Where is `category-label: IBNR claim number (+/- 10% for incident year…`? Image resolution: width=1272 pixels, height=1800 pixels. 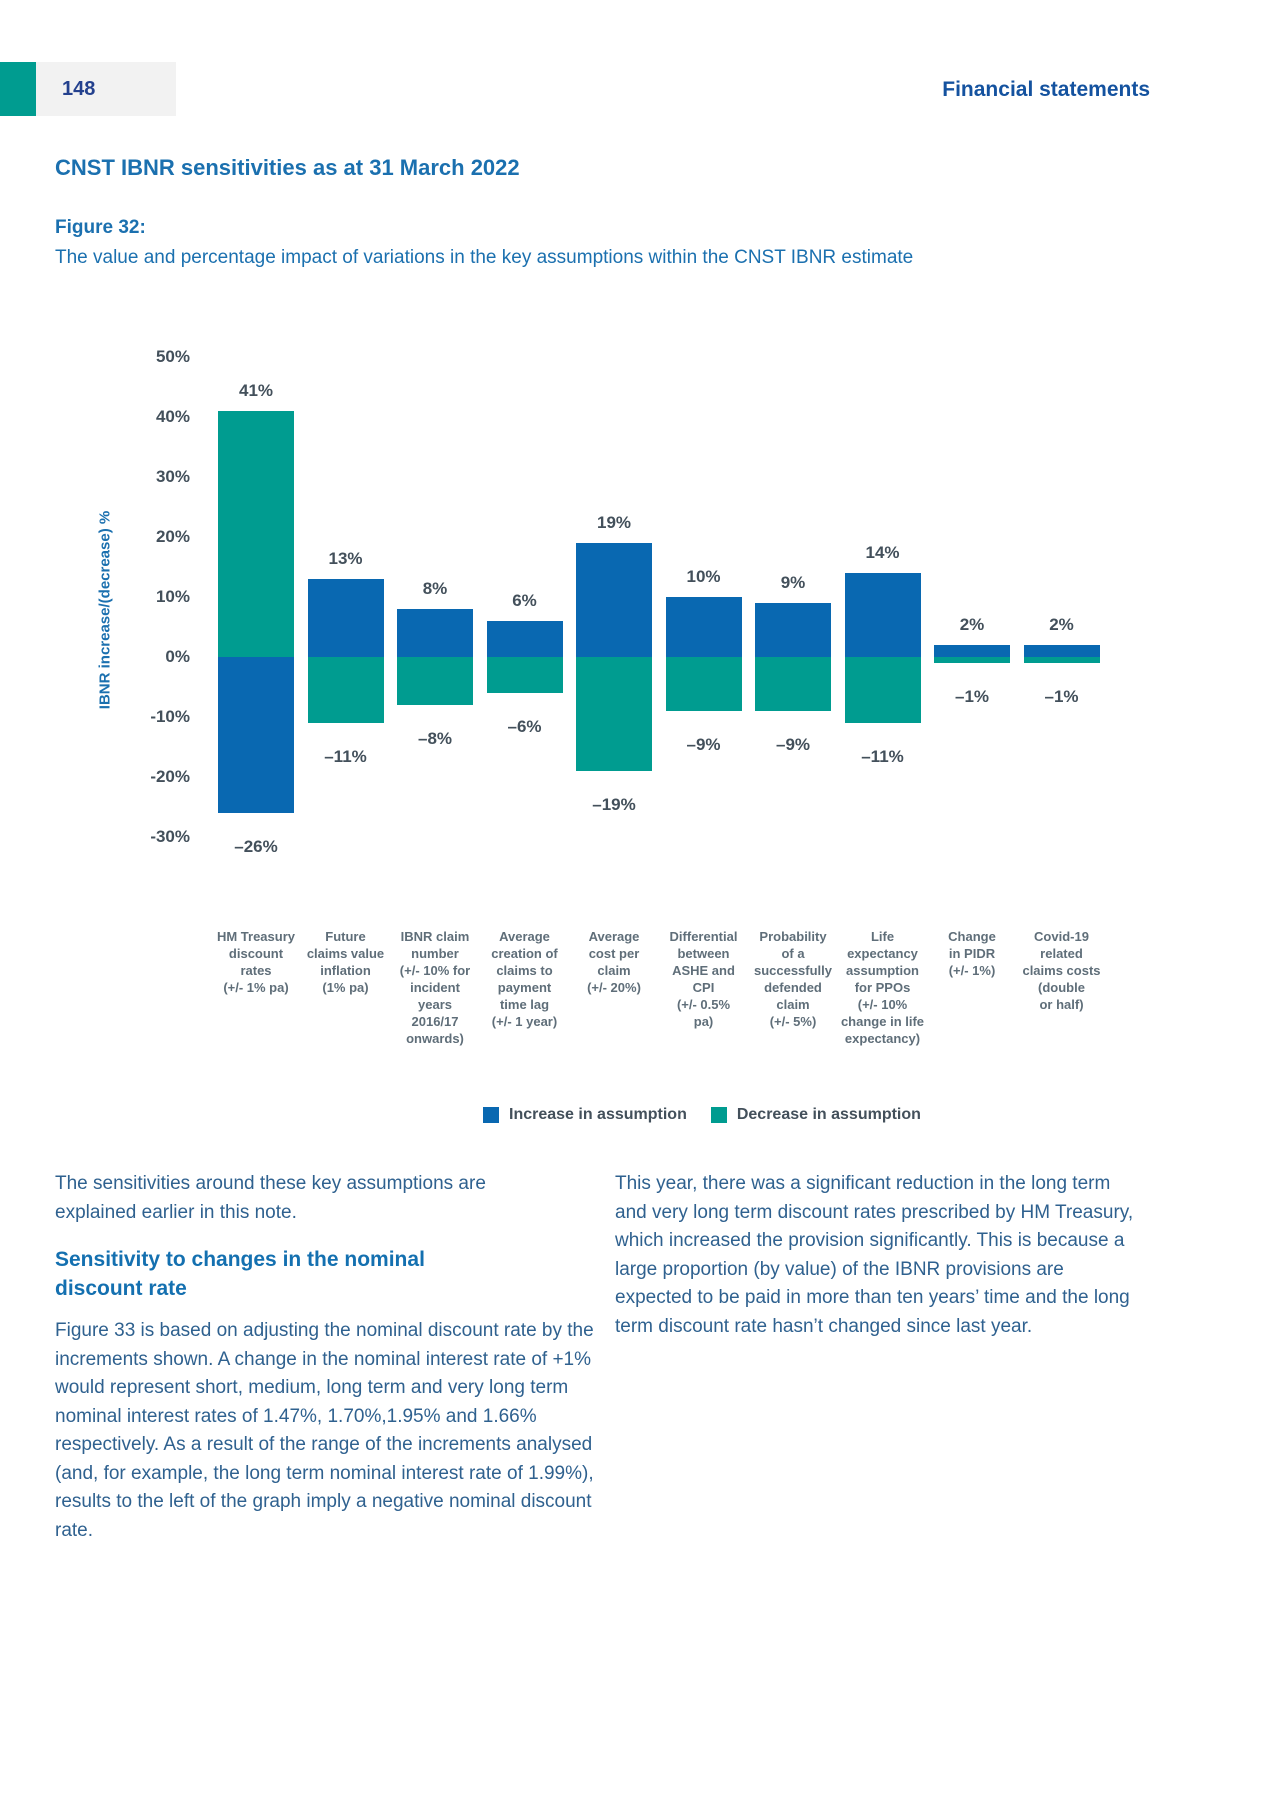 category-label: IBNR claim number (+/- 10% for incident year… is located at coordinates (435, 987).